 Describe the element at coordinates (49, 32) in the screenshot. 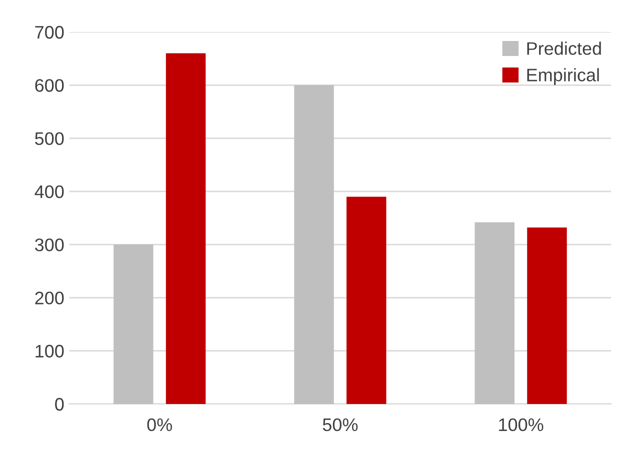

I see `y-tick-label: 700` at that location.